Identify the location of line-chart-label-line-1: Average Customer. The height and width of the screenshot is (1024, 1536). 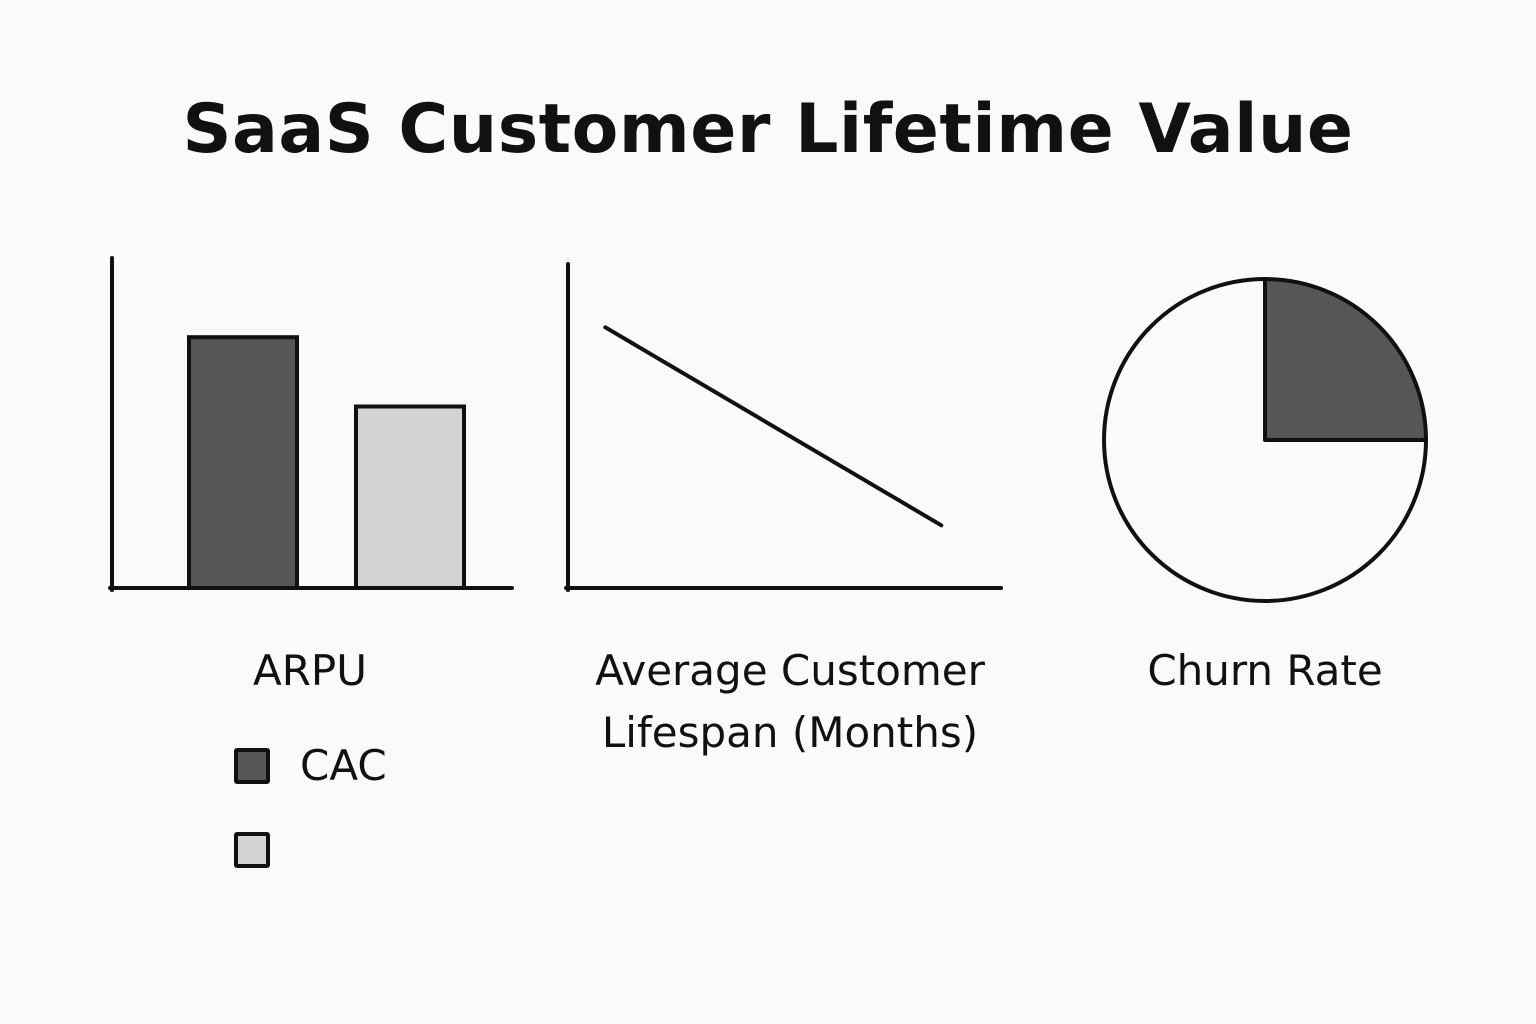
(790, 670).